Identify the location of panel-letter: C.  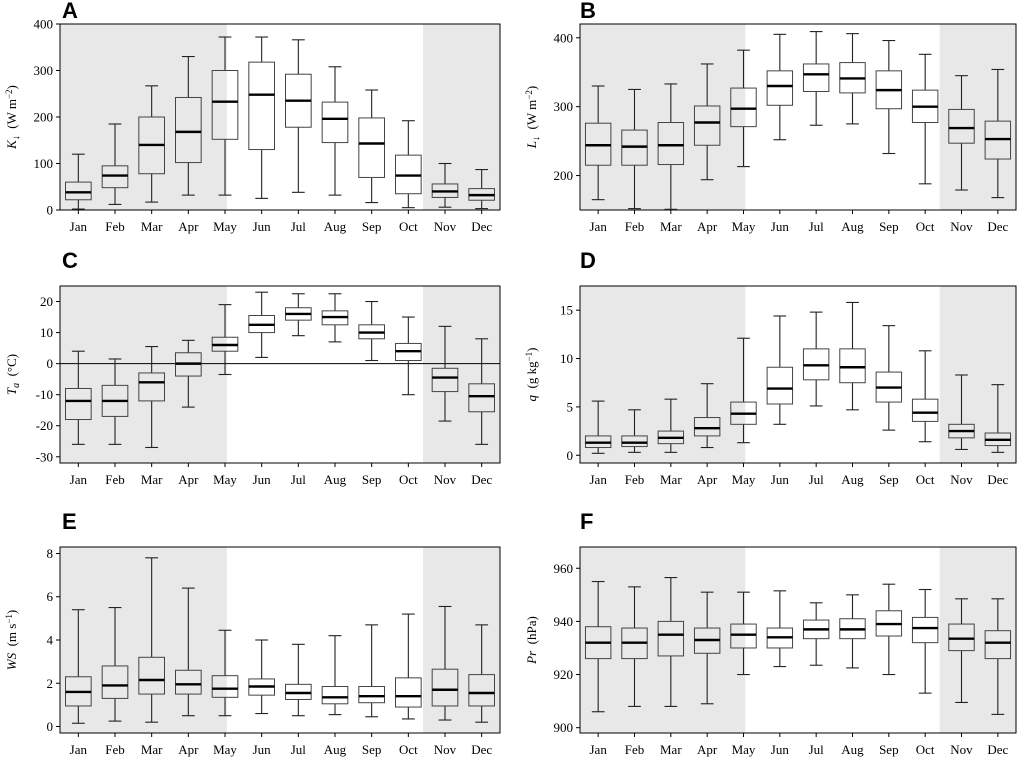
(70, 260).